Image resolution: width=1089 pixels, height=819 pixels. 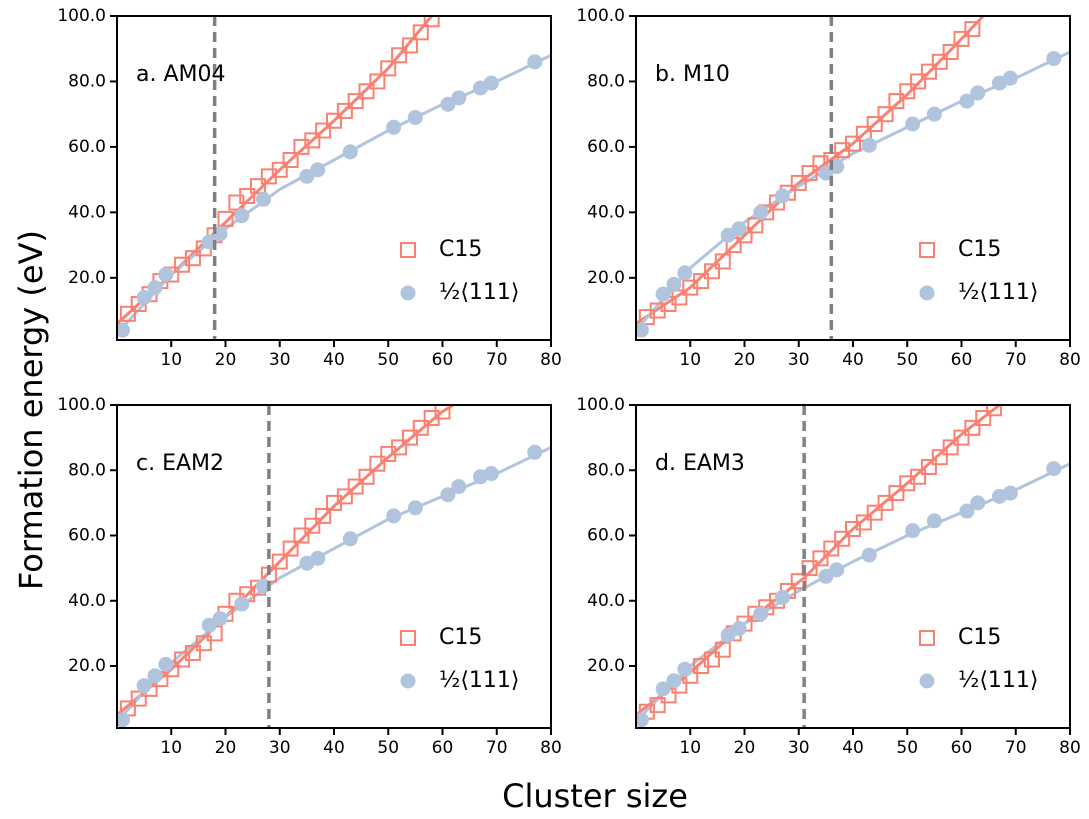 What do you see at coordinates (962, 360) in the screenshot?
I see `x-tick-label: 60` at bounding box center [962, 360].